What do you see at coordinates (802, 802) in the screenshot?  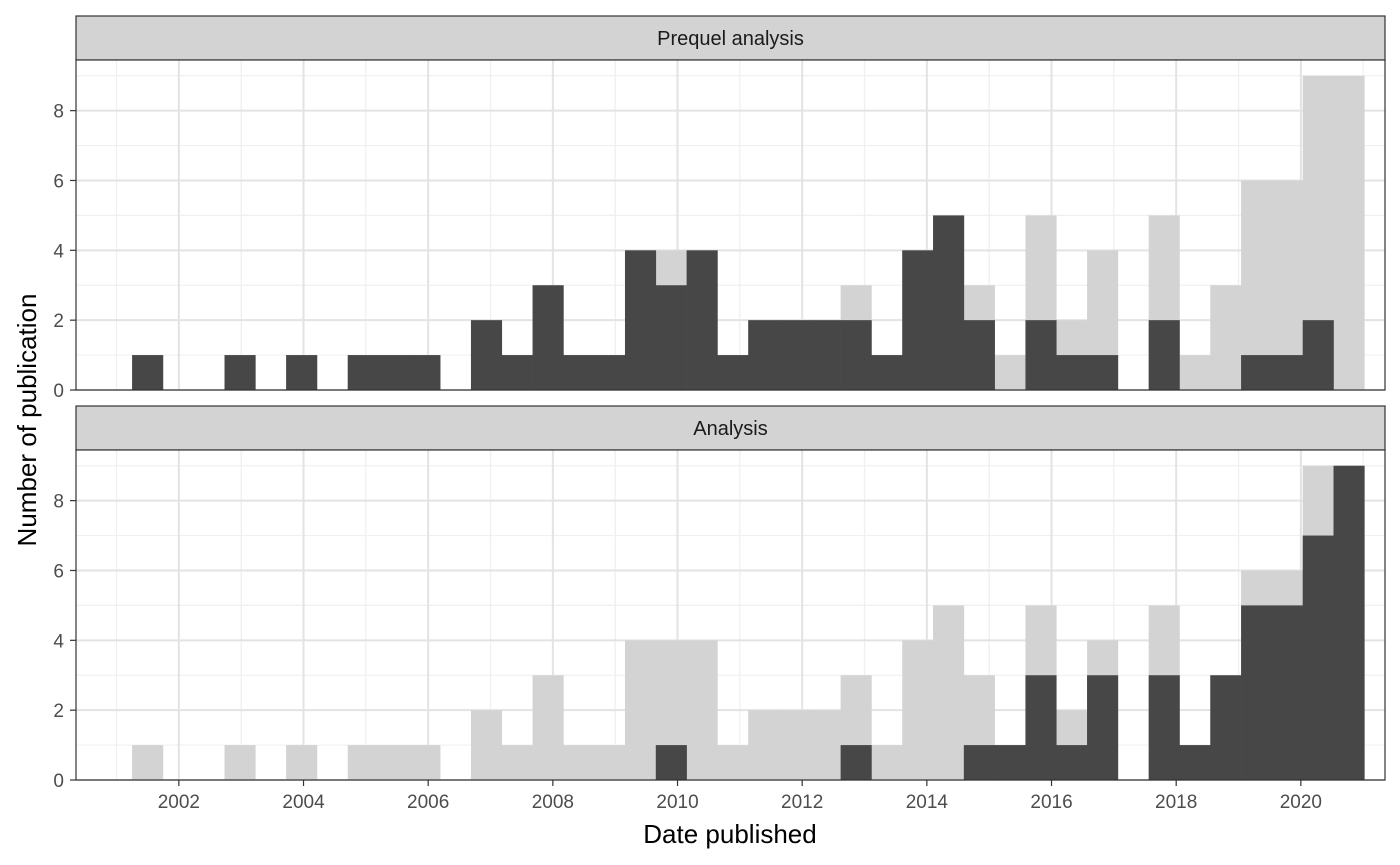 I see `x-tick-label: 2012` at bounding box center [802, 802].